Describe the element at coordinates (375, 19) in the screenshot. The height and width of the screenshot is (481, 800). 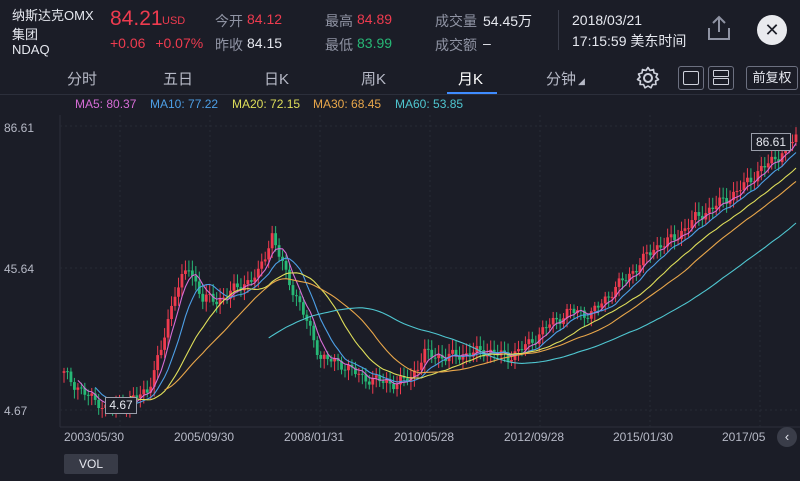
I see `high-value: 84.89` at that location.